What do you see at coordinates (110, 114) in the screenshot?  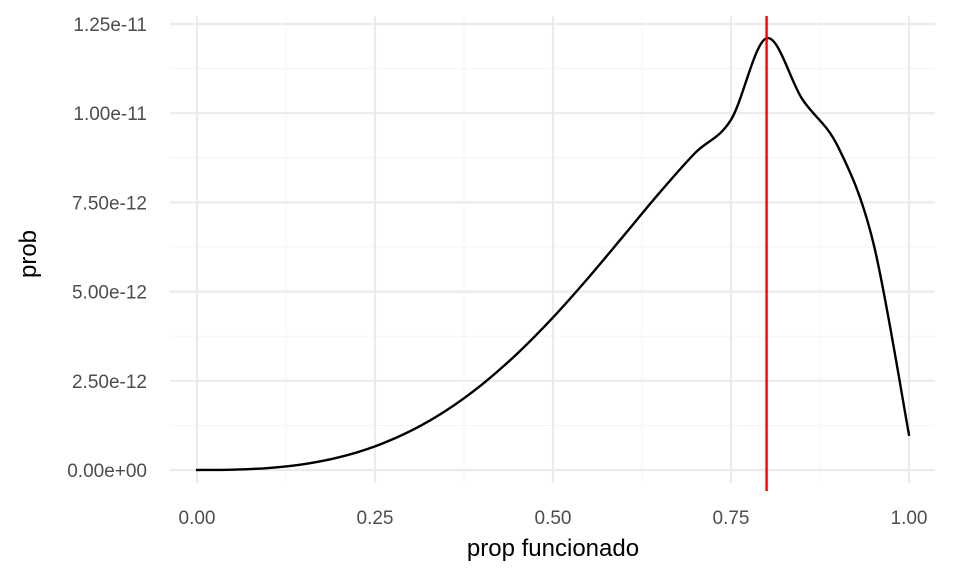 I see `y-tick-label-4: 1.00e-11` at bounding box center [110, 114].